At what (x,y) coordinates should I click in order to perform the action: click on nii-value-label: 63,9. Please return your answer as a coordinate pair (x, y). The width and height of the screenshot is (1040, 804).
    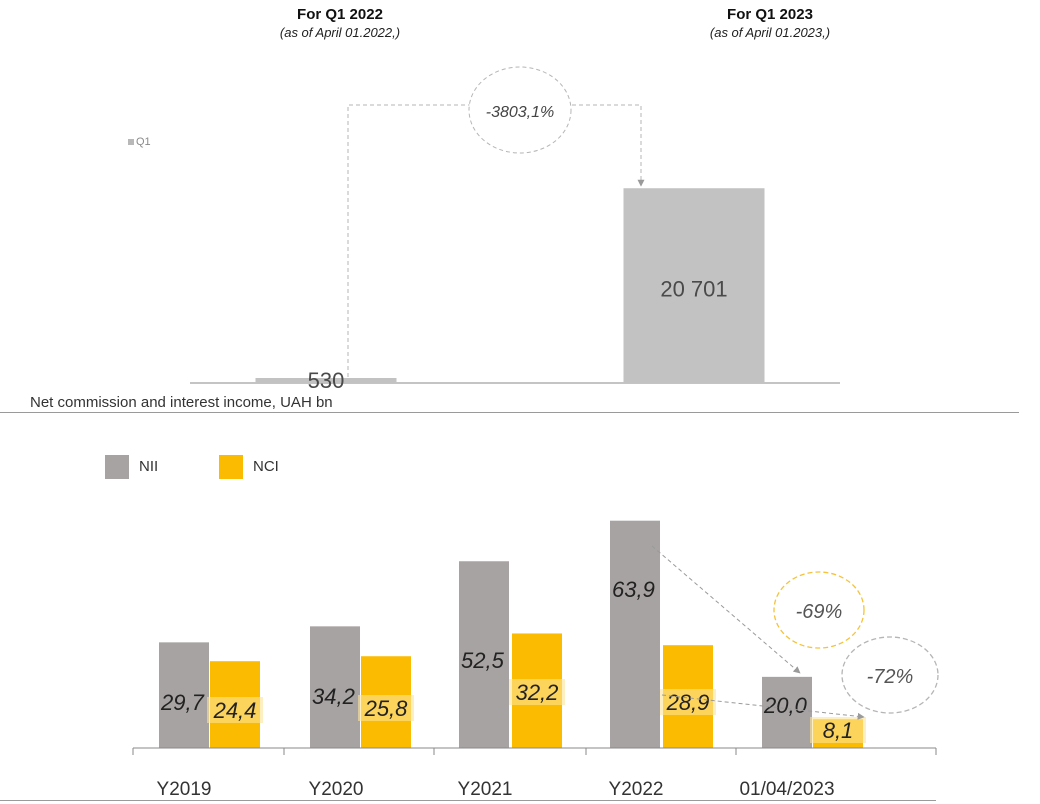
    Looking at the image, I should click on (633, 589).